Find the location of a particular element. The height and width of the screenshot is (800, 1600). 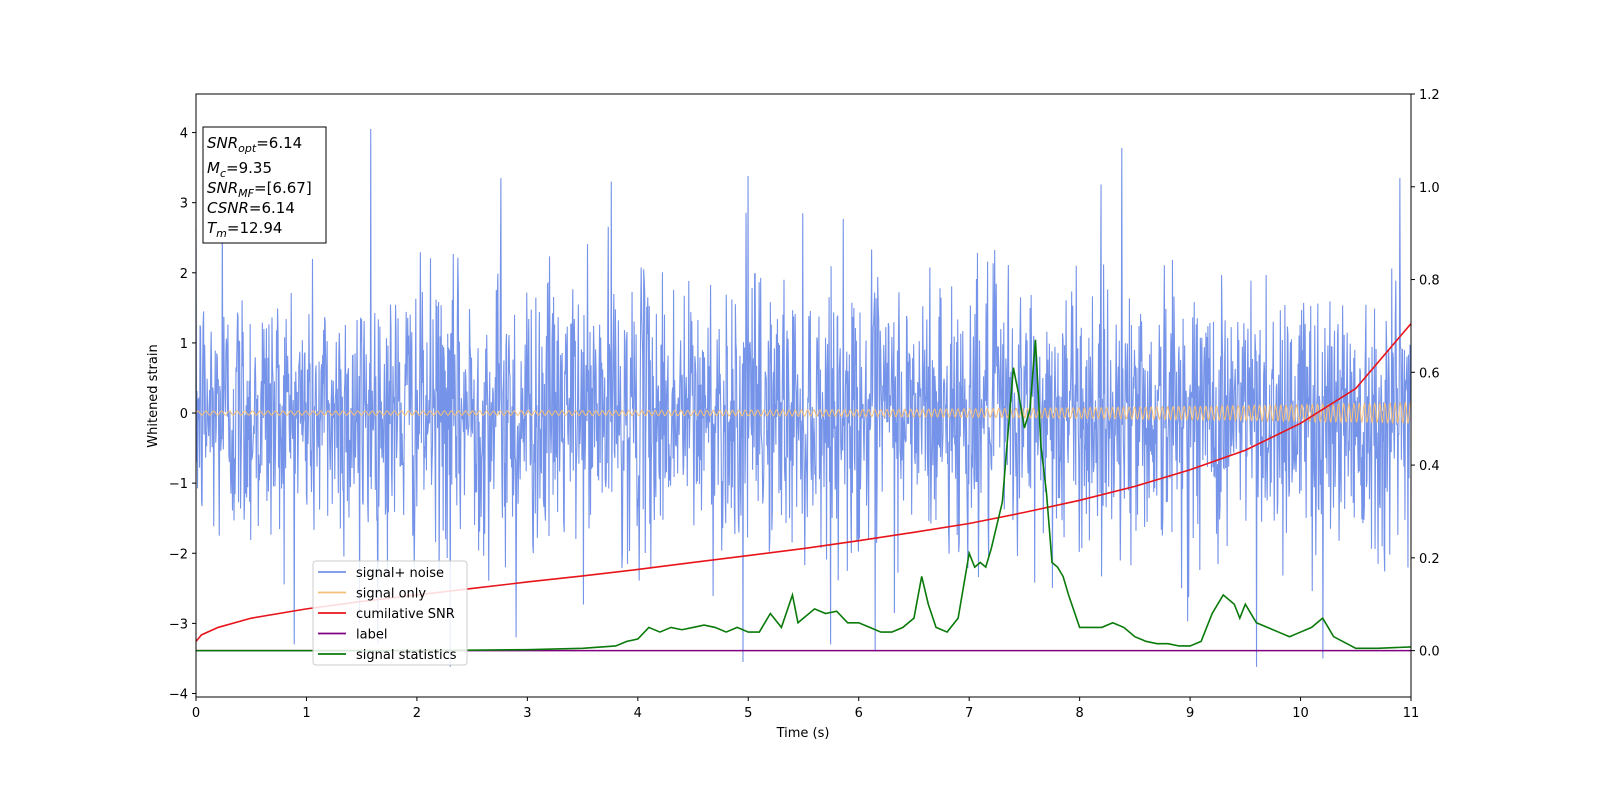

legend-label: signal statistics is located at coordinates (406, 655).